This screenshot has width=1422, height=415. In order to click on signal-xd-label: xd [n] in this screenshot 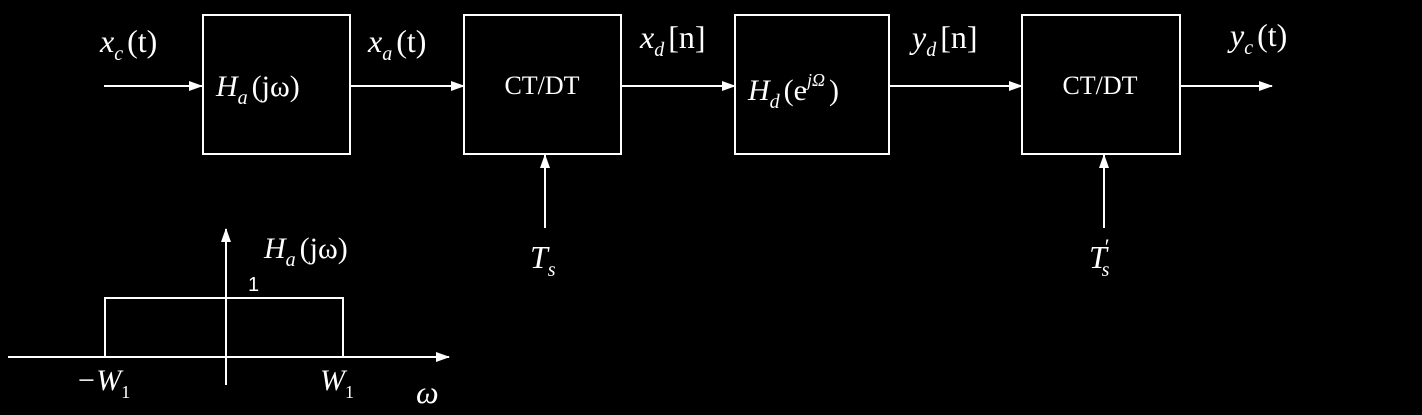, I will do `click(672, 40)`.